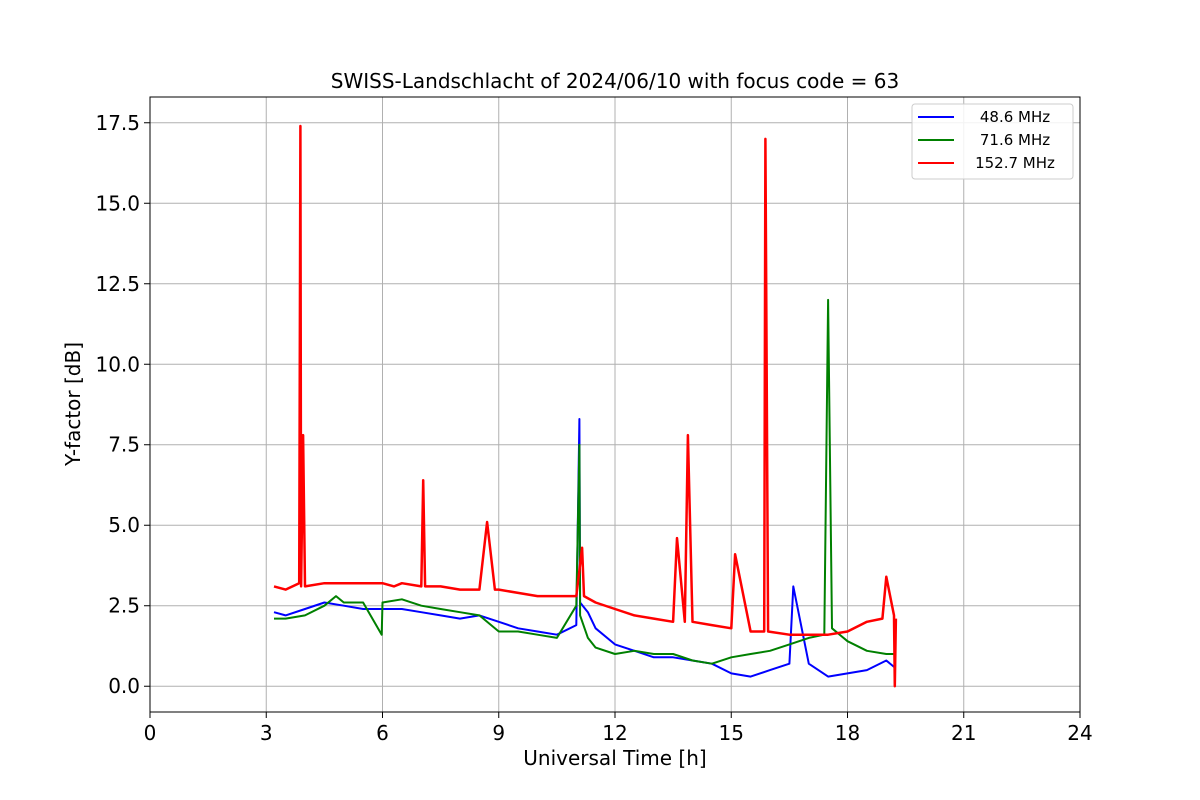 The image size is (1200, 800). Describe the element at coordinates (1079, 733) in the screenshot. I see `x-tick-label: 24` at that location.